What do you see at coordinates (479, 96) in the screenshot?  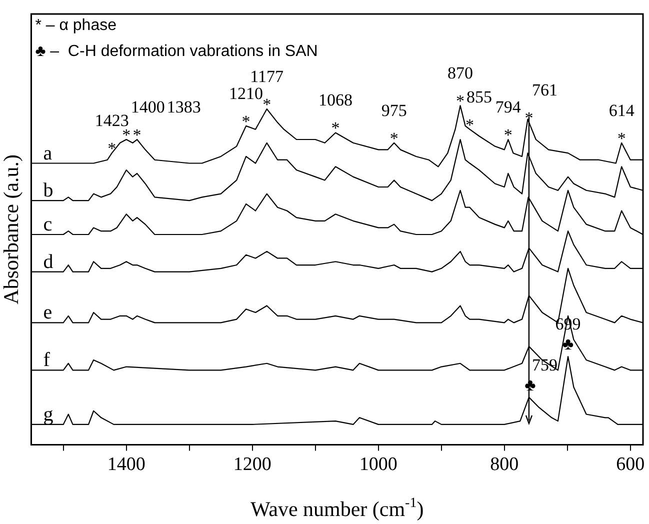 I see `annotation: 855` at bounding box center [479, 96].